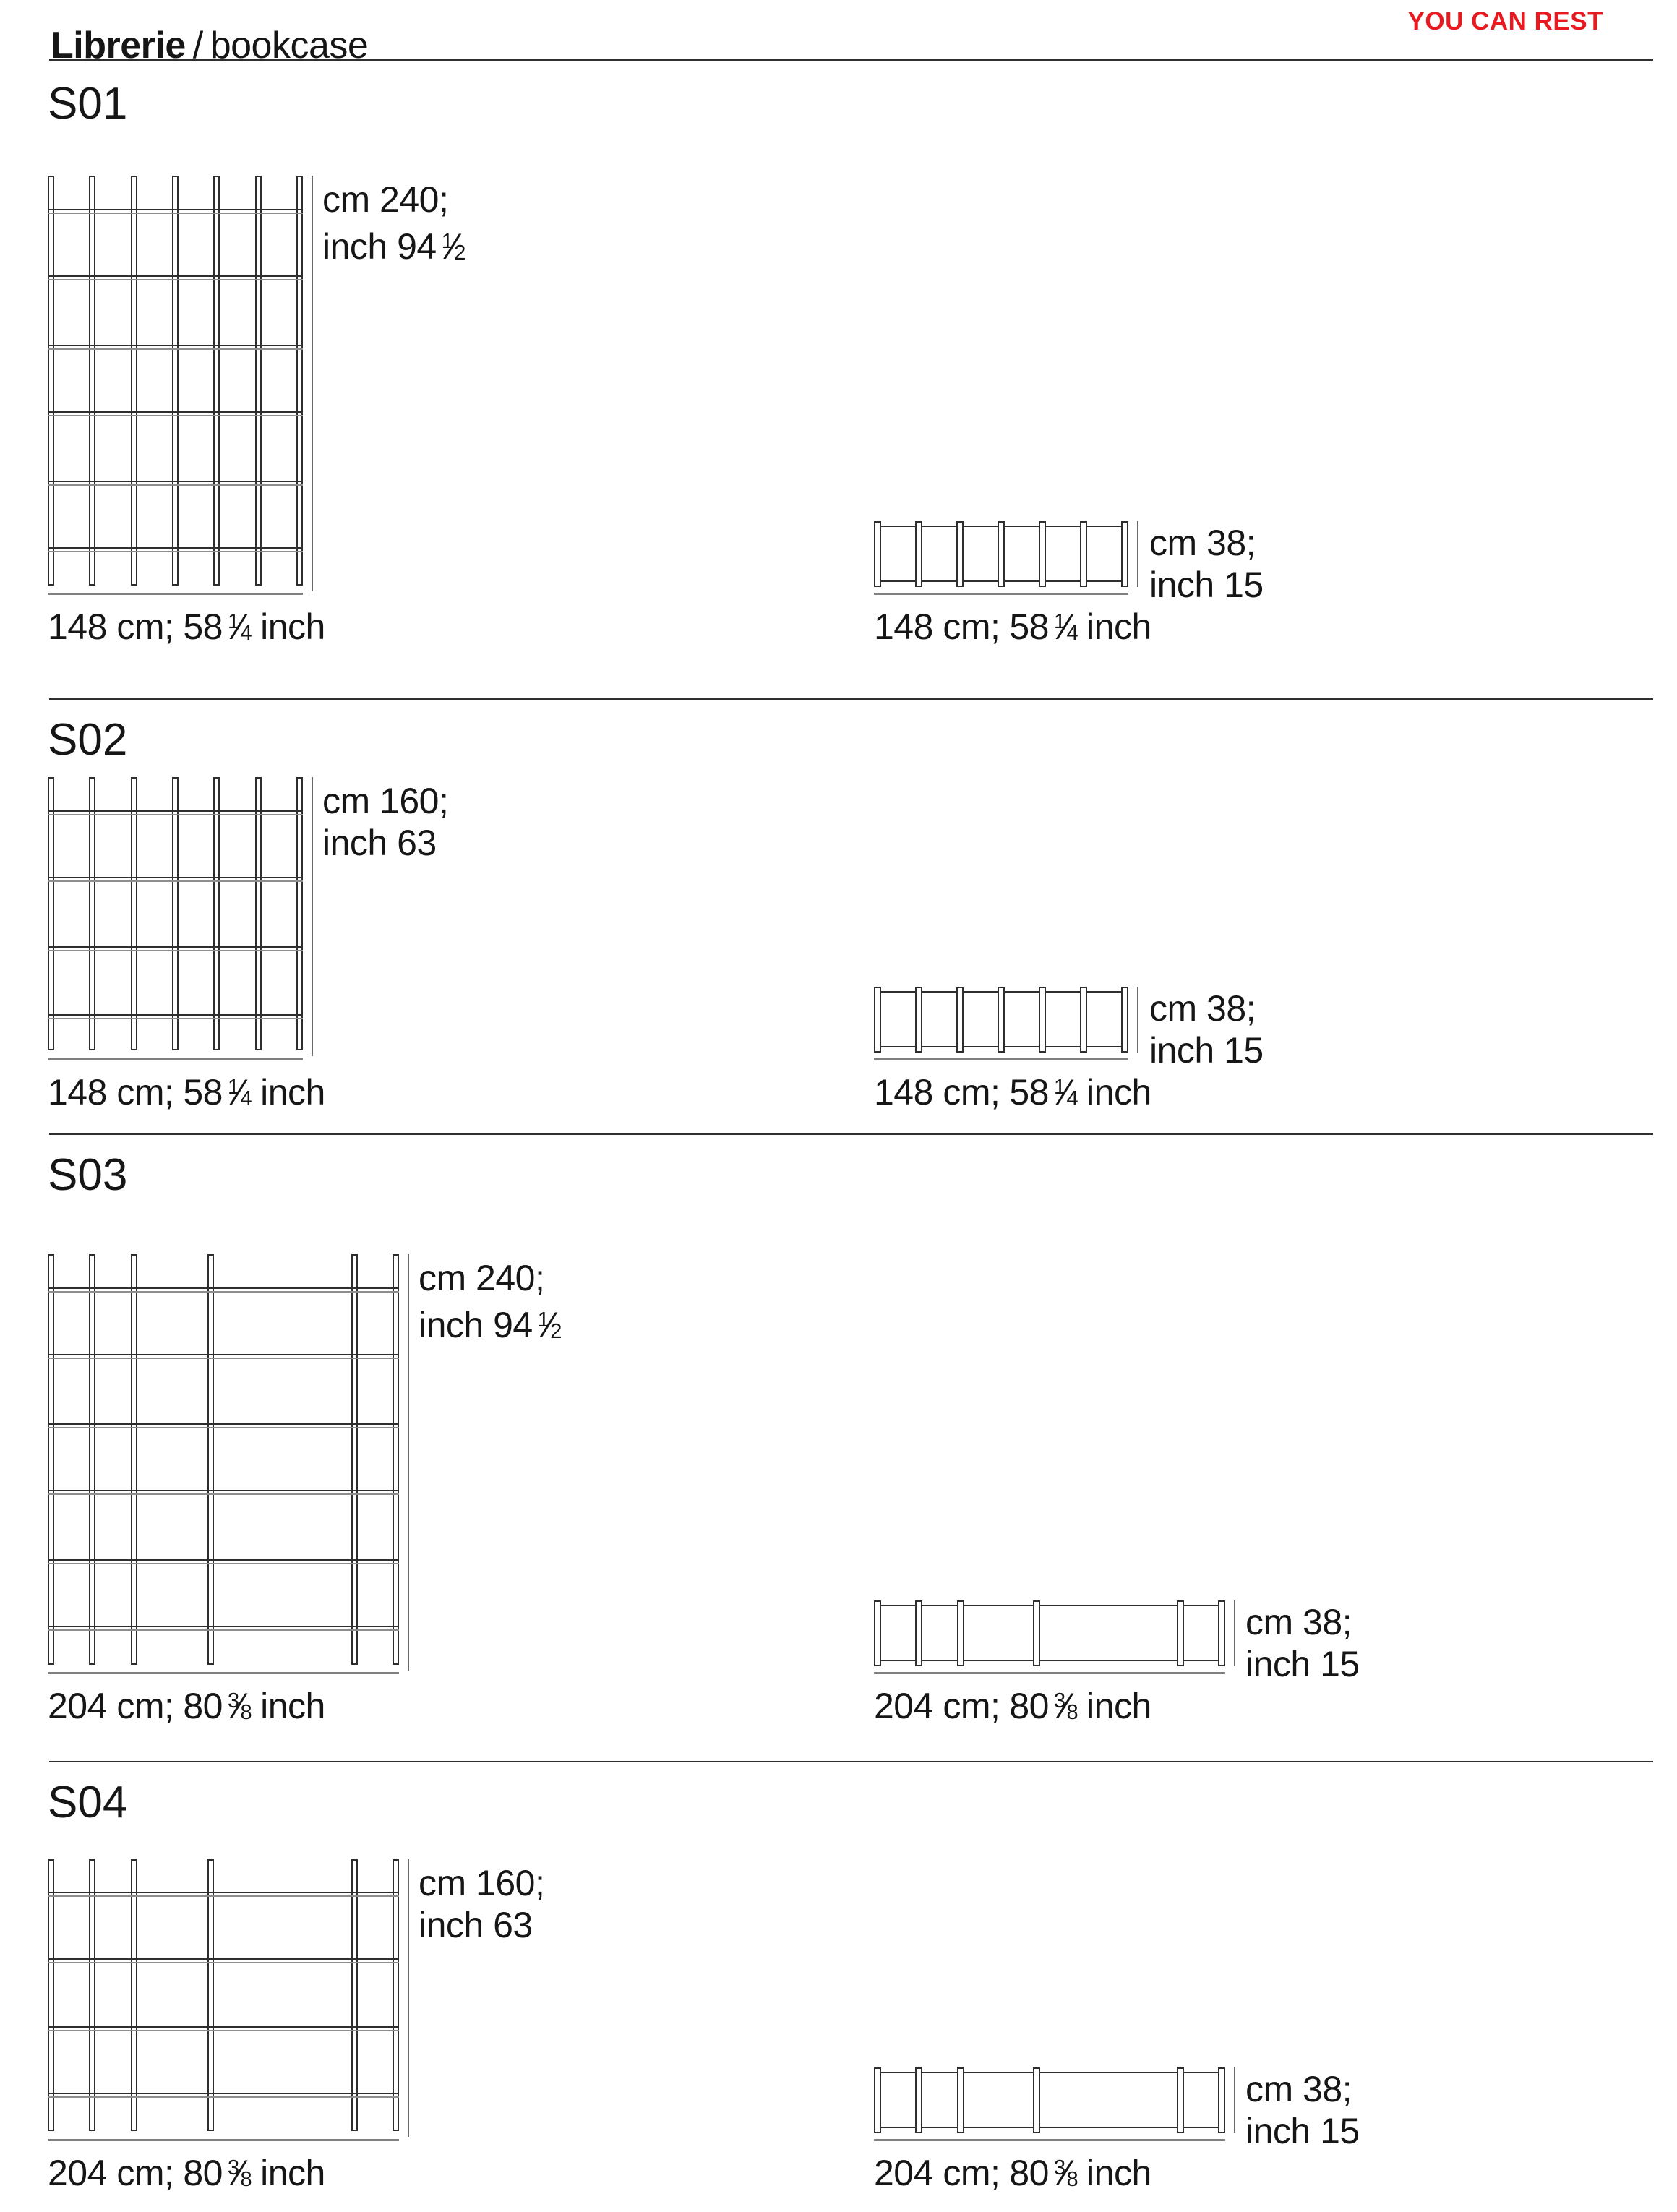  What do you see at coordinates (1012, 2173) in the screenshot?
I see `top-width-label: 204 cm; 80 3⁄8 inch` at bounding box center [1012, 2173].